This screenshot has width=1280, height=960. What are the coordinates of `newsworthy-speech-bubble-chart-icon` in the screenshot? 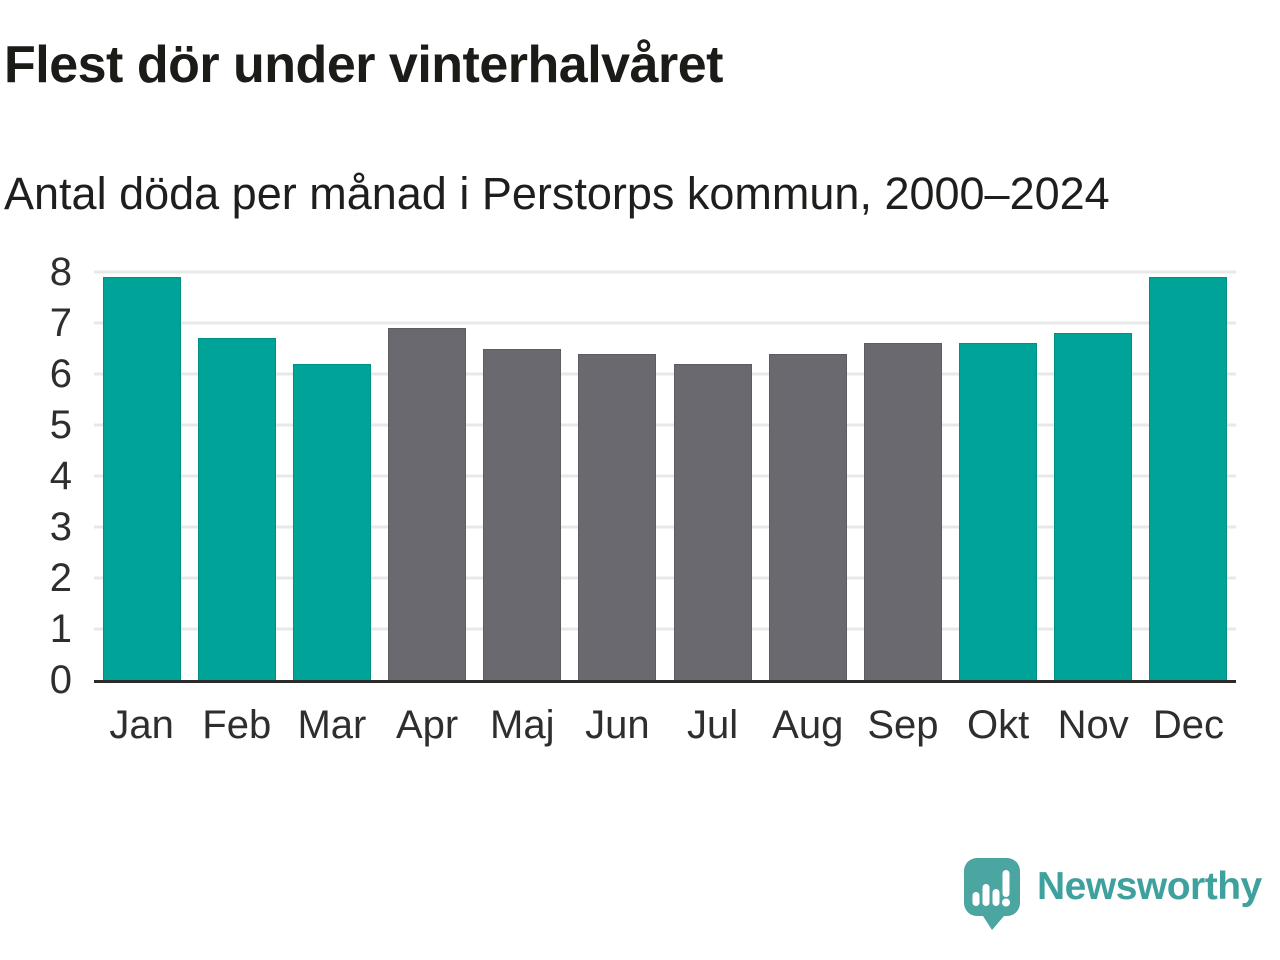 It's located at (992, 894).